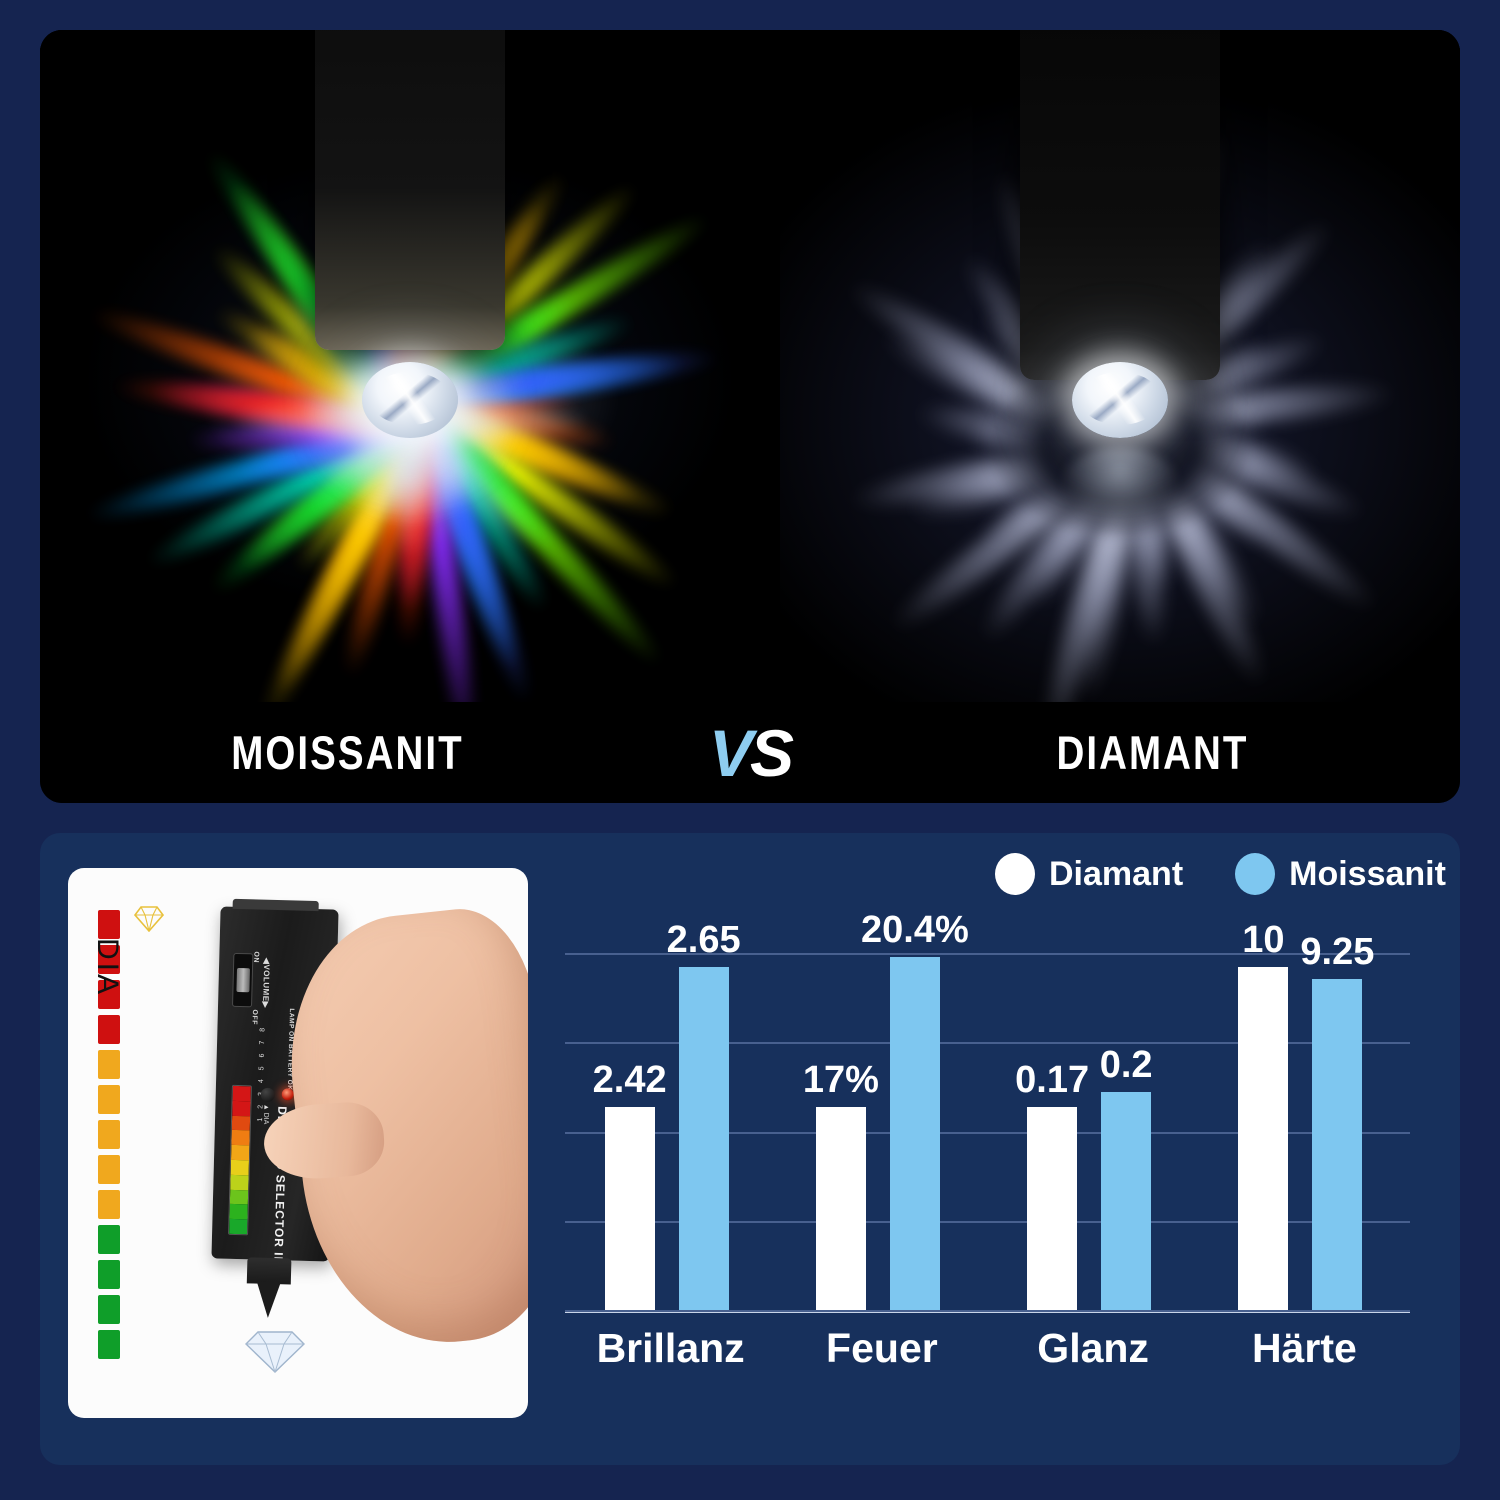  Describe the element at coordinates (1152, 752) in the screenshot. I see `label-diamant: DIAMANT` at that location.